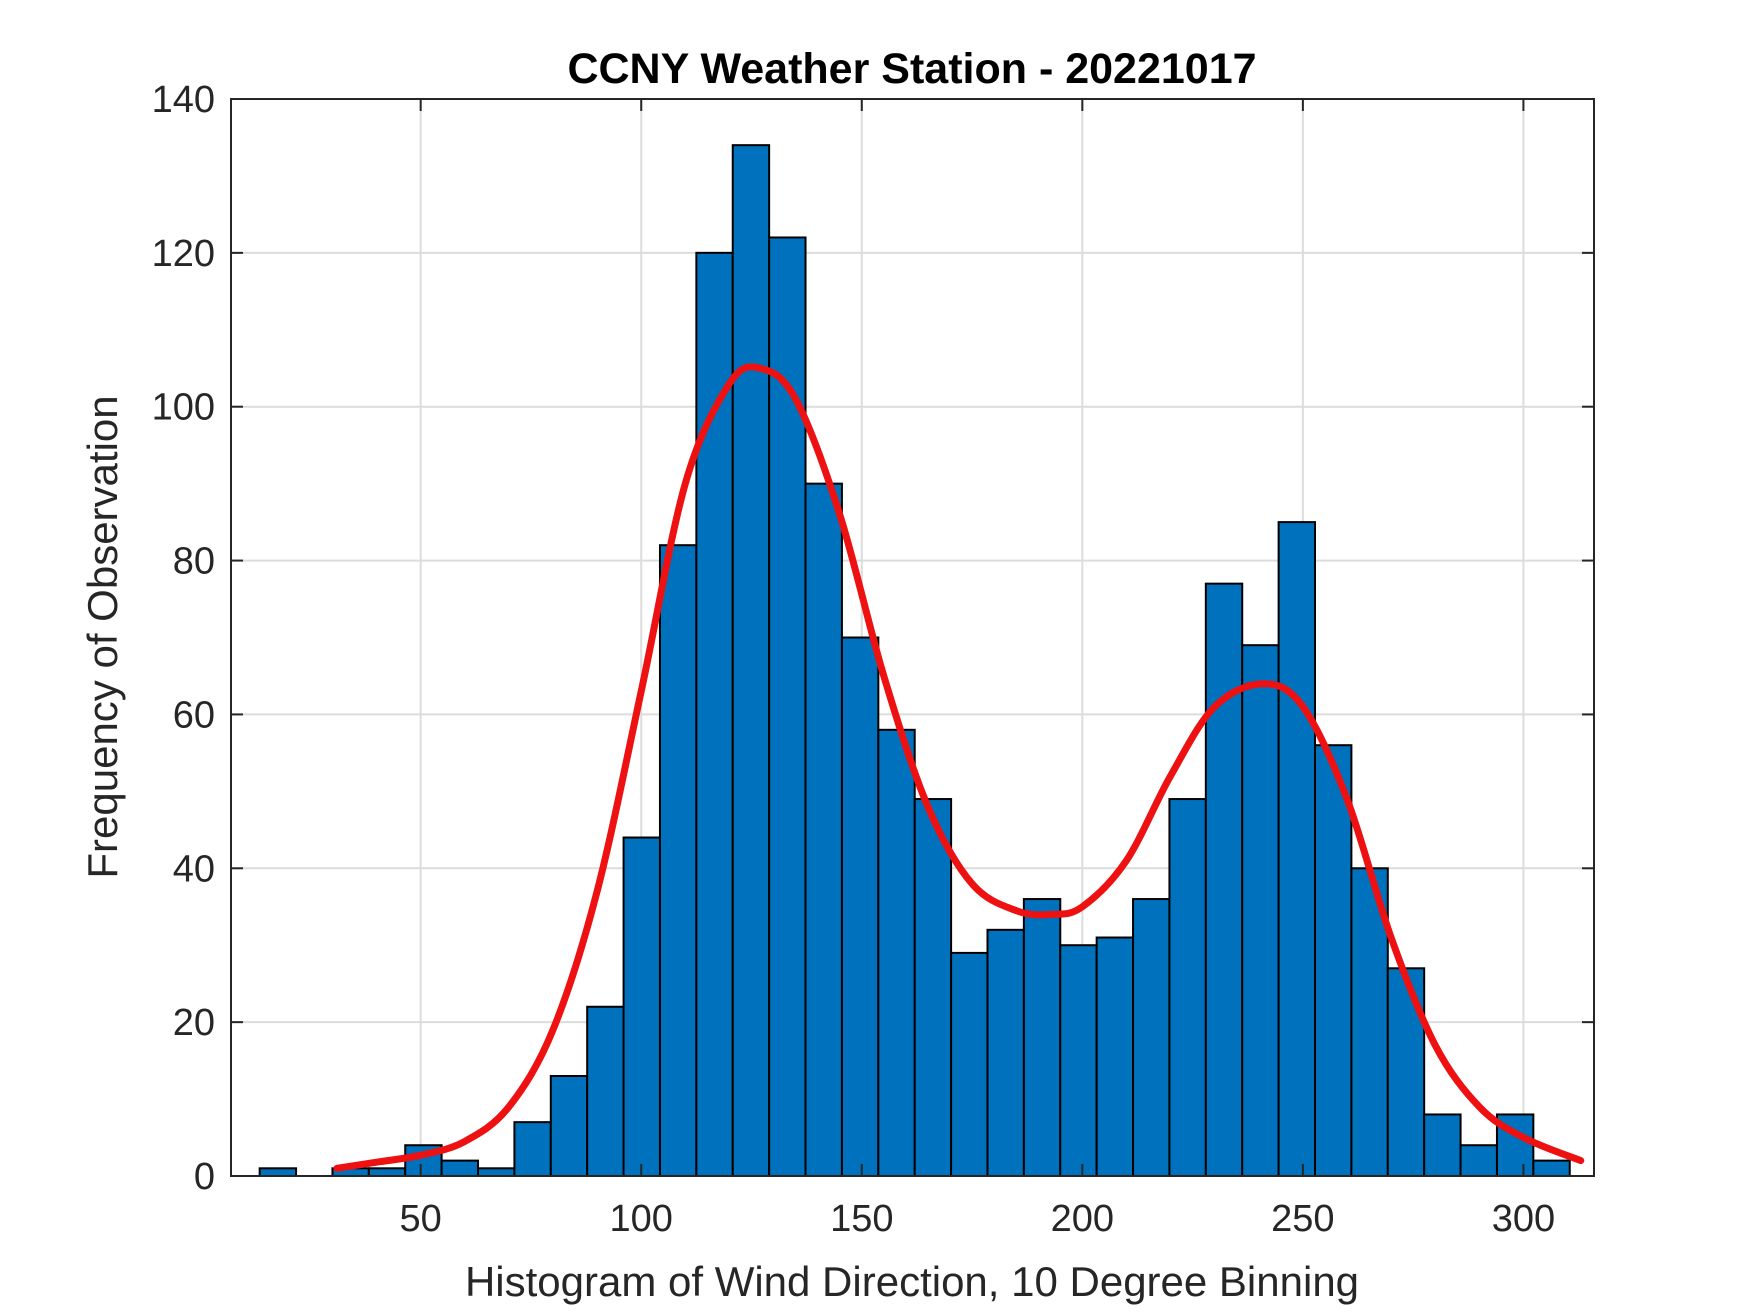  I want to click on x-tick-label-150: 150, so click(861, 1219).